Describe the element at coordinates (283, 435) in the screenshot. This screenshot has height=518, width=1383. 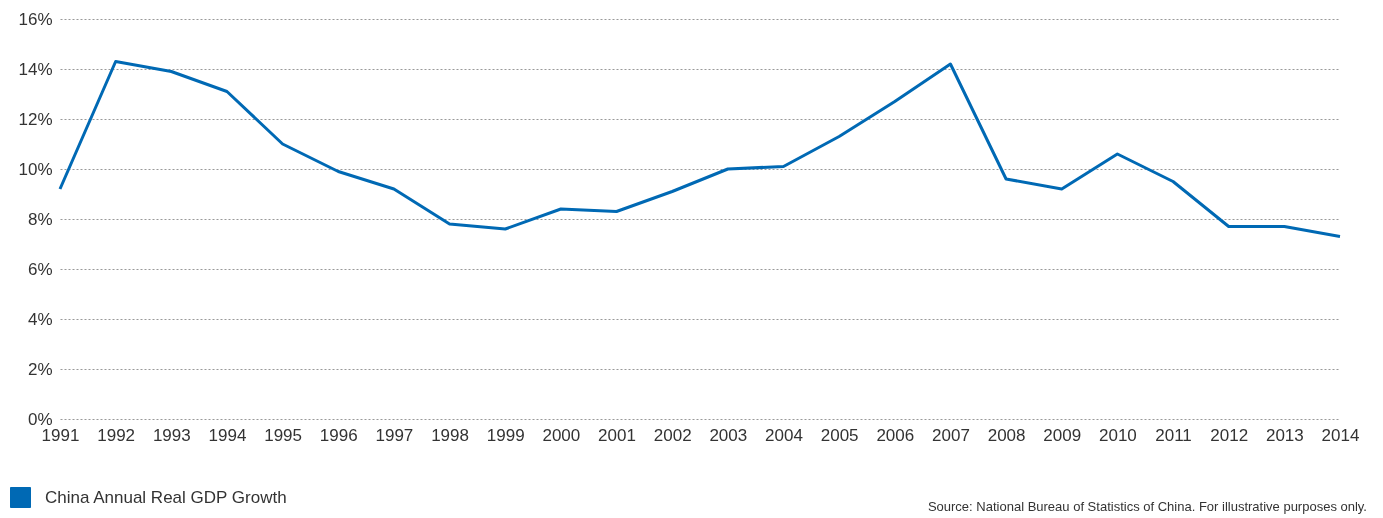
I see `x-tick-label: 1995` at that location.